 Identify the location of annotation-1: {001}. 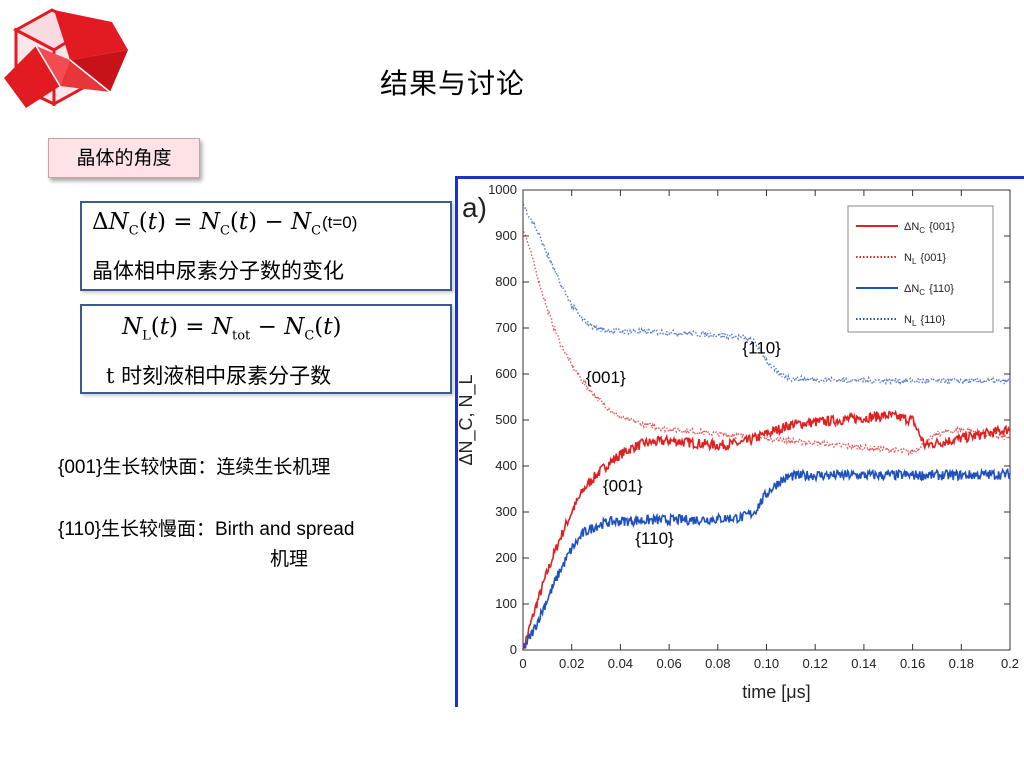
(606, 377).